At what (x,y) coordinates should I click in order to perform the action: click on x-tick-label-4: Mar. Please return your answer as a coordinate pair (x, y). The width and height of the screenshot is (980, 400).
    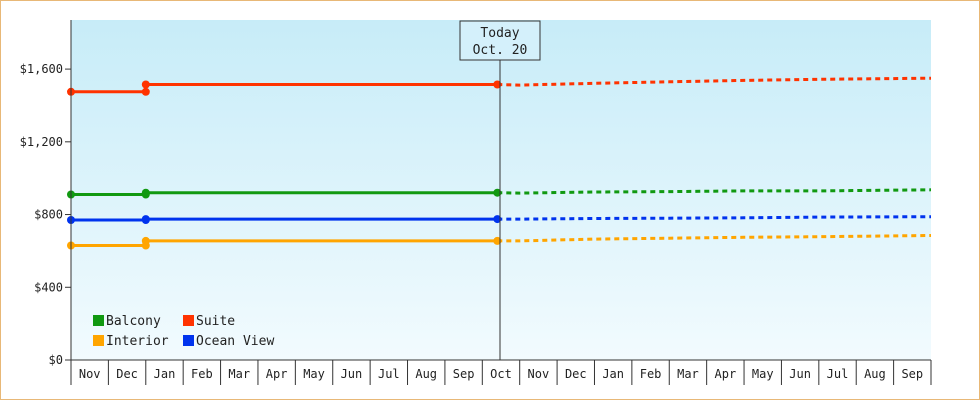
    Looking at the image, I should click on (239, 374).